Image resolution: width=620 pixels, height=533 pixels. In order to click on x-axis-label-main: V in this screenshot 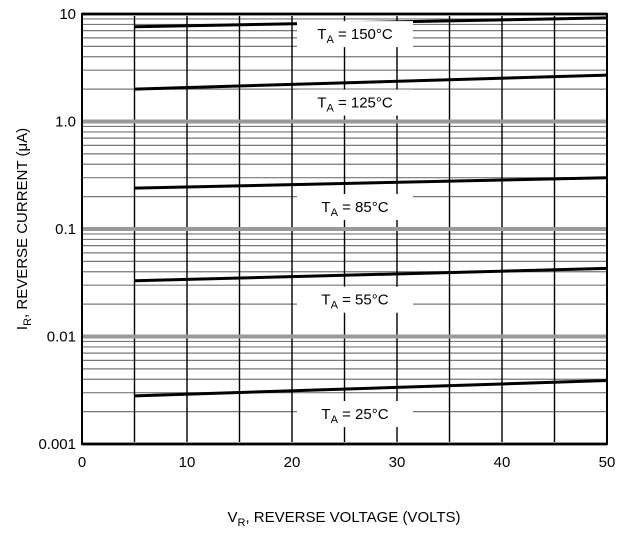, I will do `click(232, 517)`.